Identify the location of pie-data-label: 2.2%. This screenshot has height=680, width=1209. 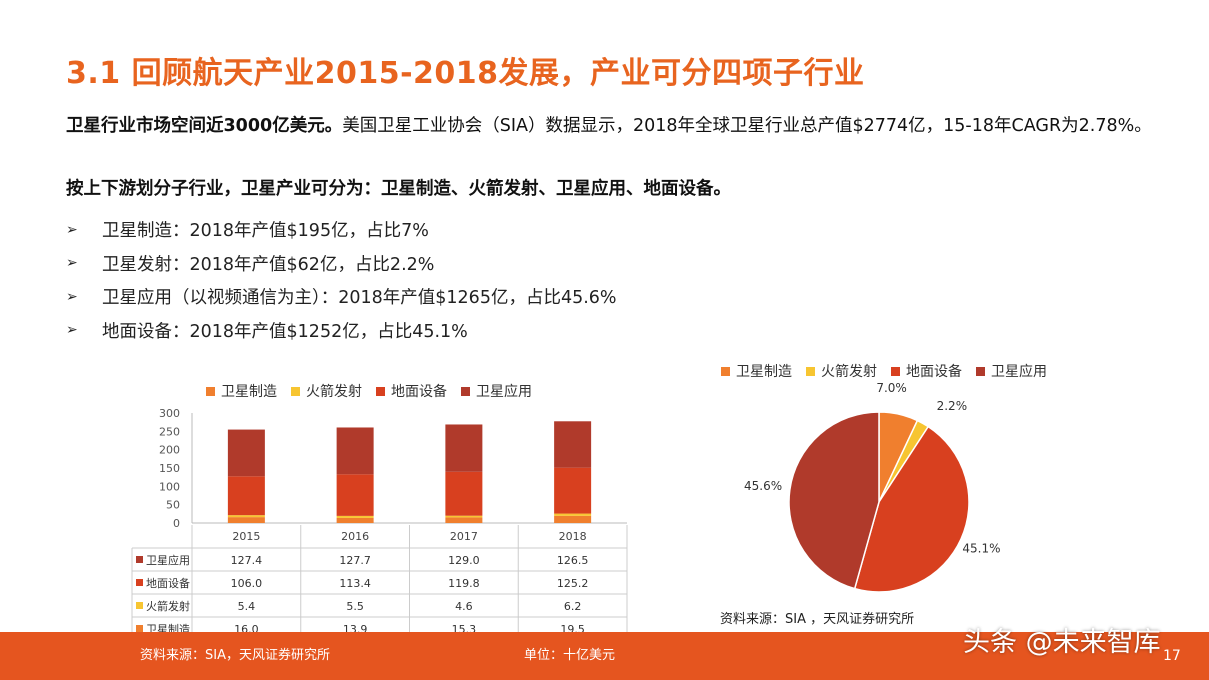
(952, 406).